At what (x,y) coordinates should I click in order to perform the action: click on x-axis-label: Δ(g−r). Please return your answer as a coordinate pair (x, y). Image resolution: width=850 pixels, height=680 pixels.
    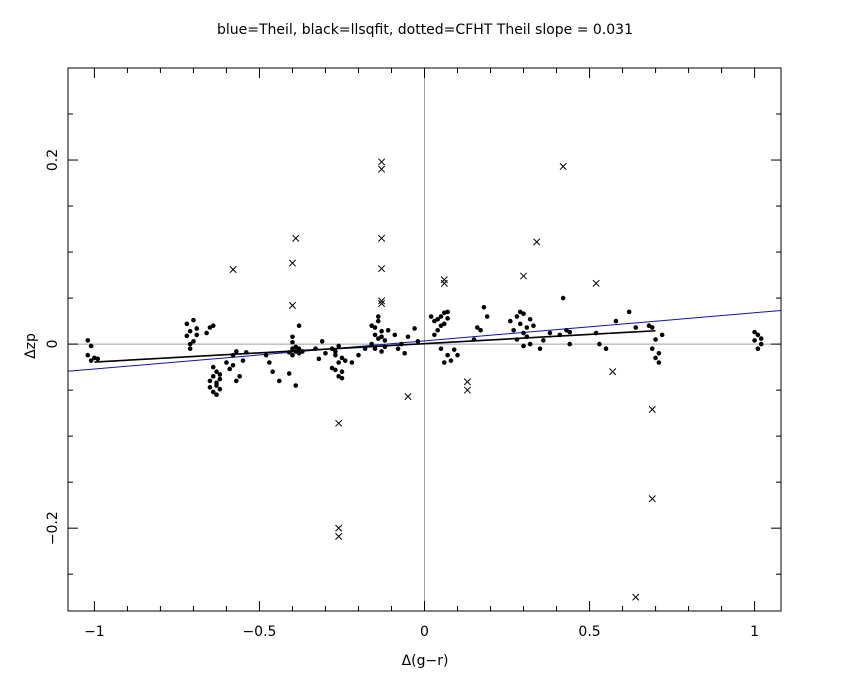
    Looking at the image, I should click on (425, 661).